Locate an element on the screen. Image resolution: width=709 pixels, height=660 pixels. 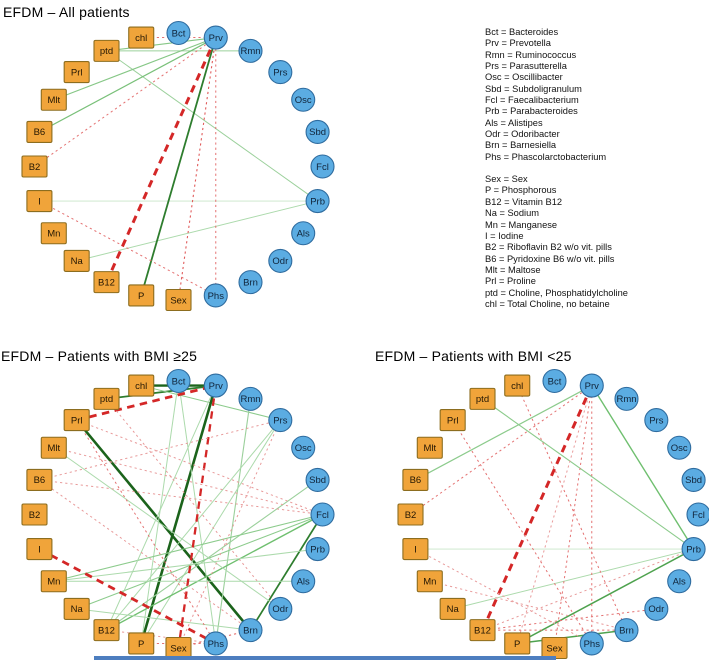
edge-Odr-Mlt is located at coordinates (167, 528).